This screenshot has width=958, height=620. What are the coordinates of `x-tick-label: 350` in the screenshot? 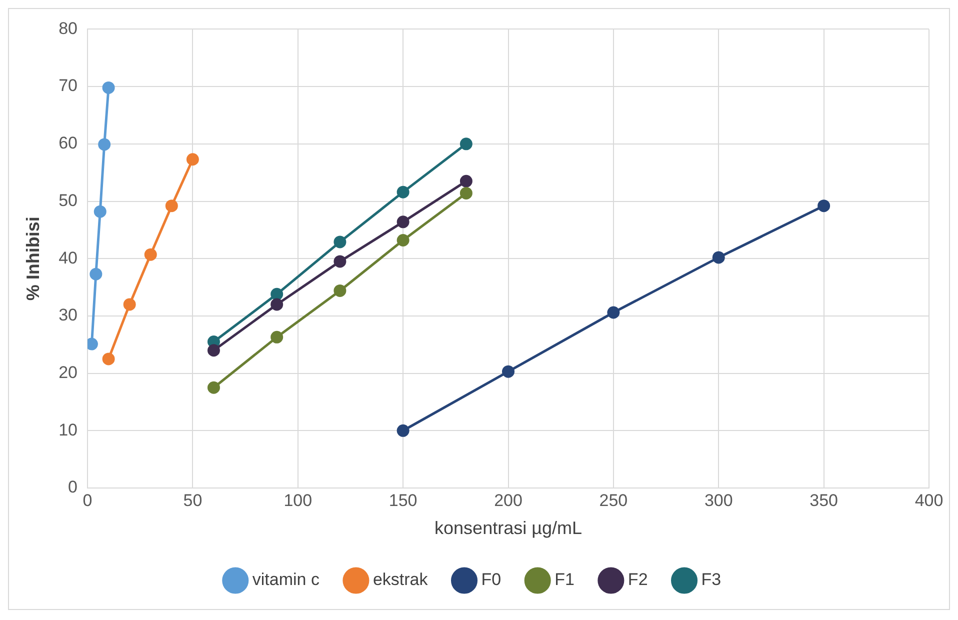 It's located at (824, 500).